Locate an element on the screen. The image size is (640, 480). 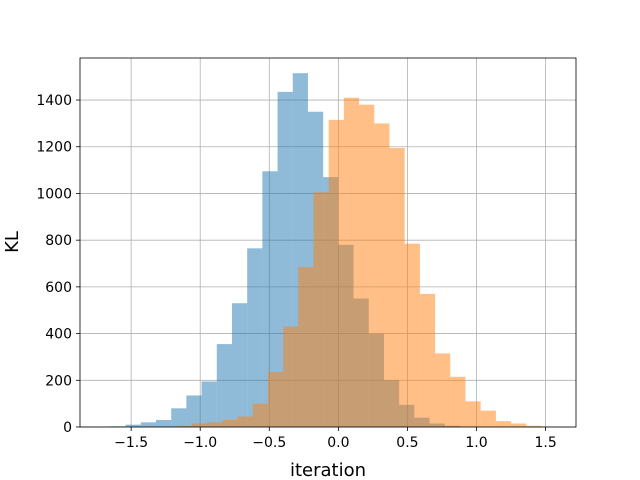
x-axis-ticks: −1.5 −1.0 −0.5 0.0 0.5 1.0 1.5 is located at coordinates (335, 439).